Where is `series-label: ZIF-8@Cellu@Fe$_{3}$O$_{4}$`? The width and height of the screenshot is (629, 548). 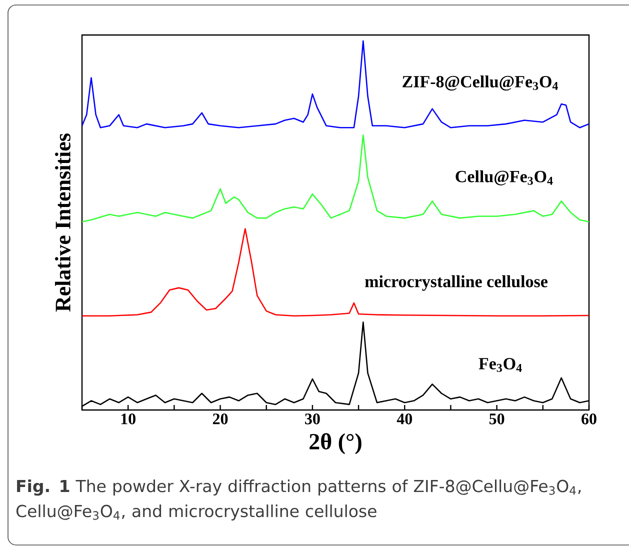 series-label: ZIF-8@Cellu@Fe$_{3}$O$_{4}$ is located at coordinates (480, 82).